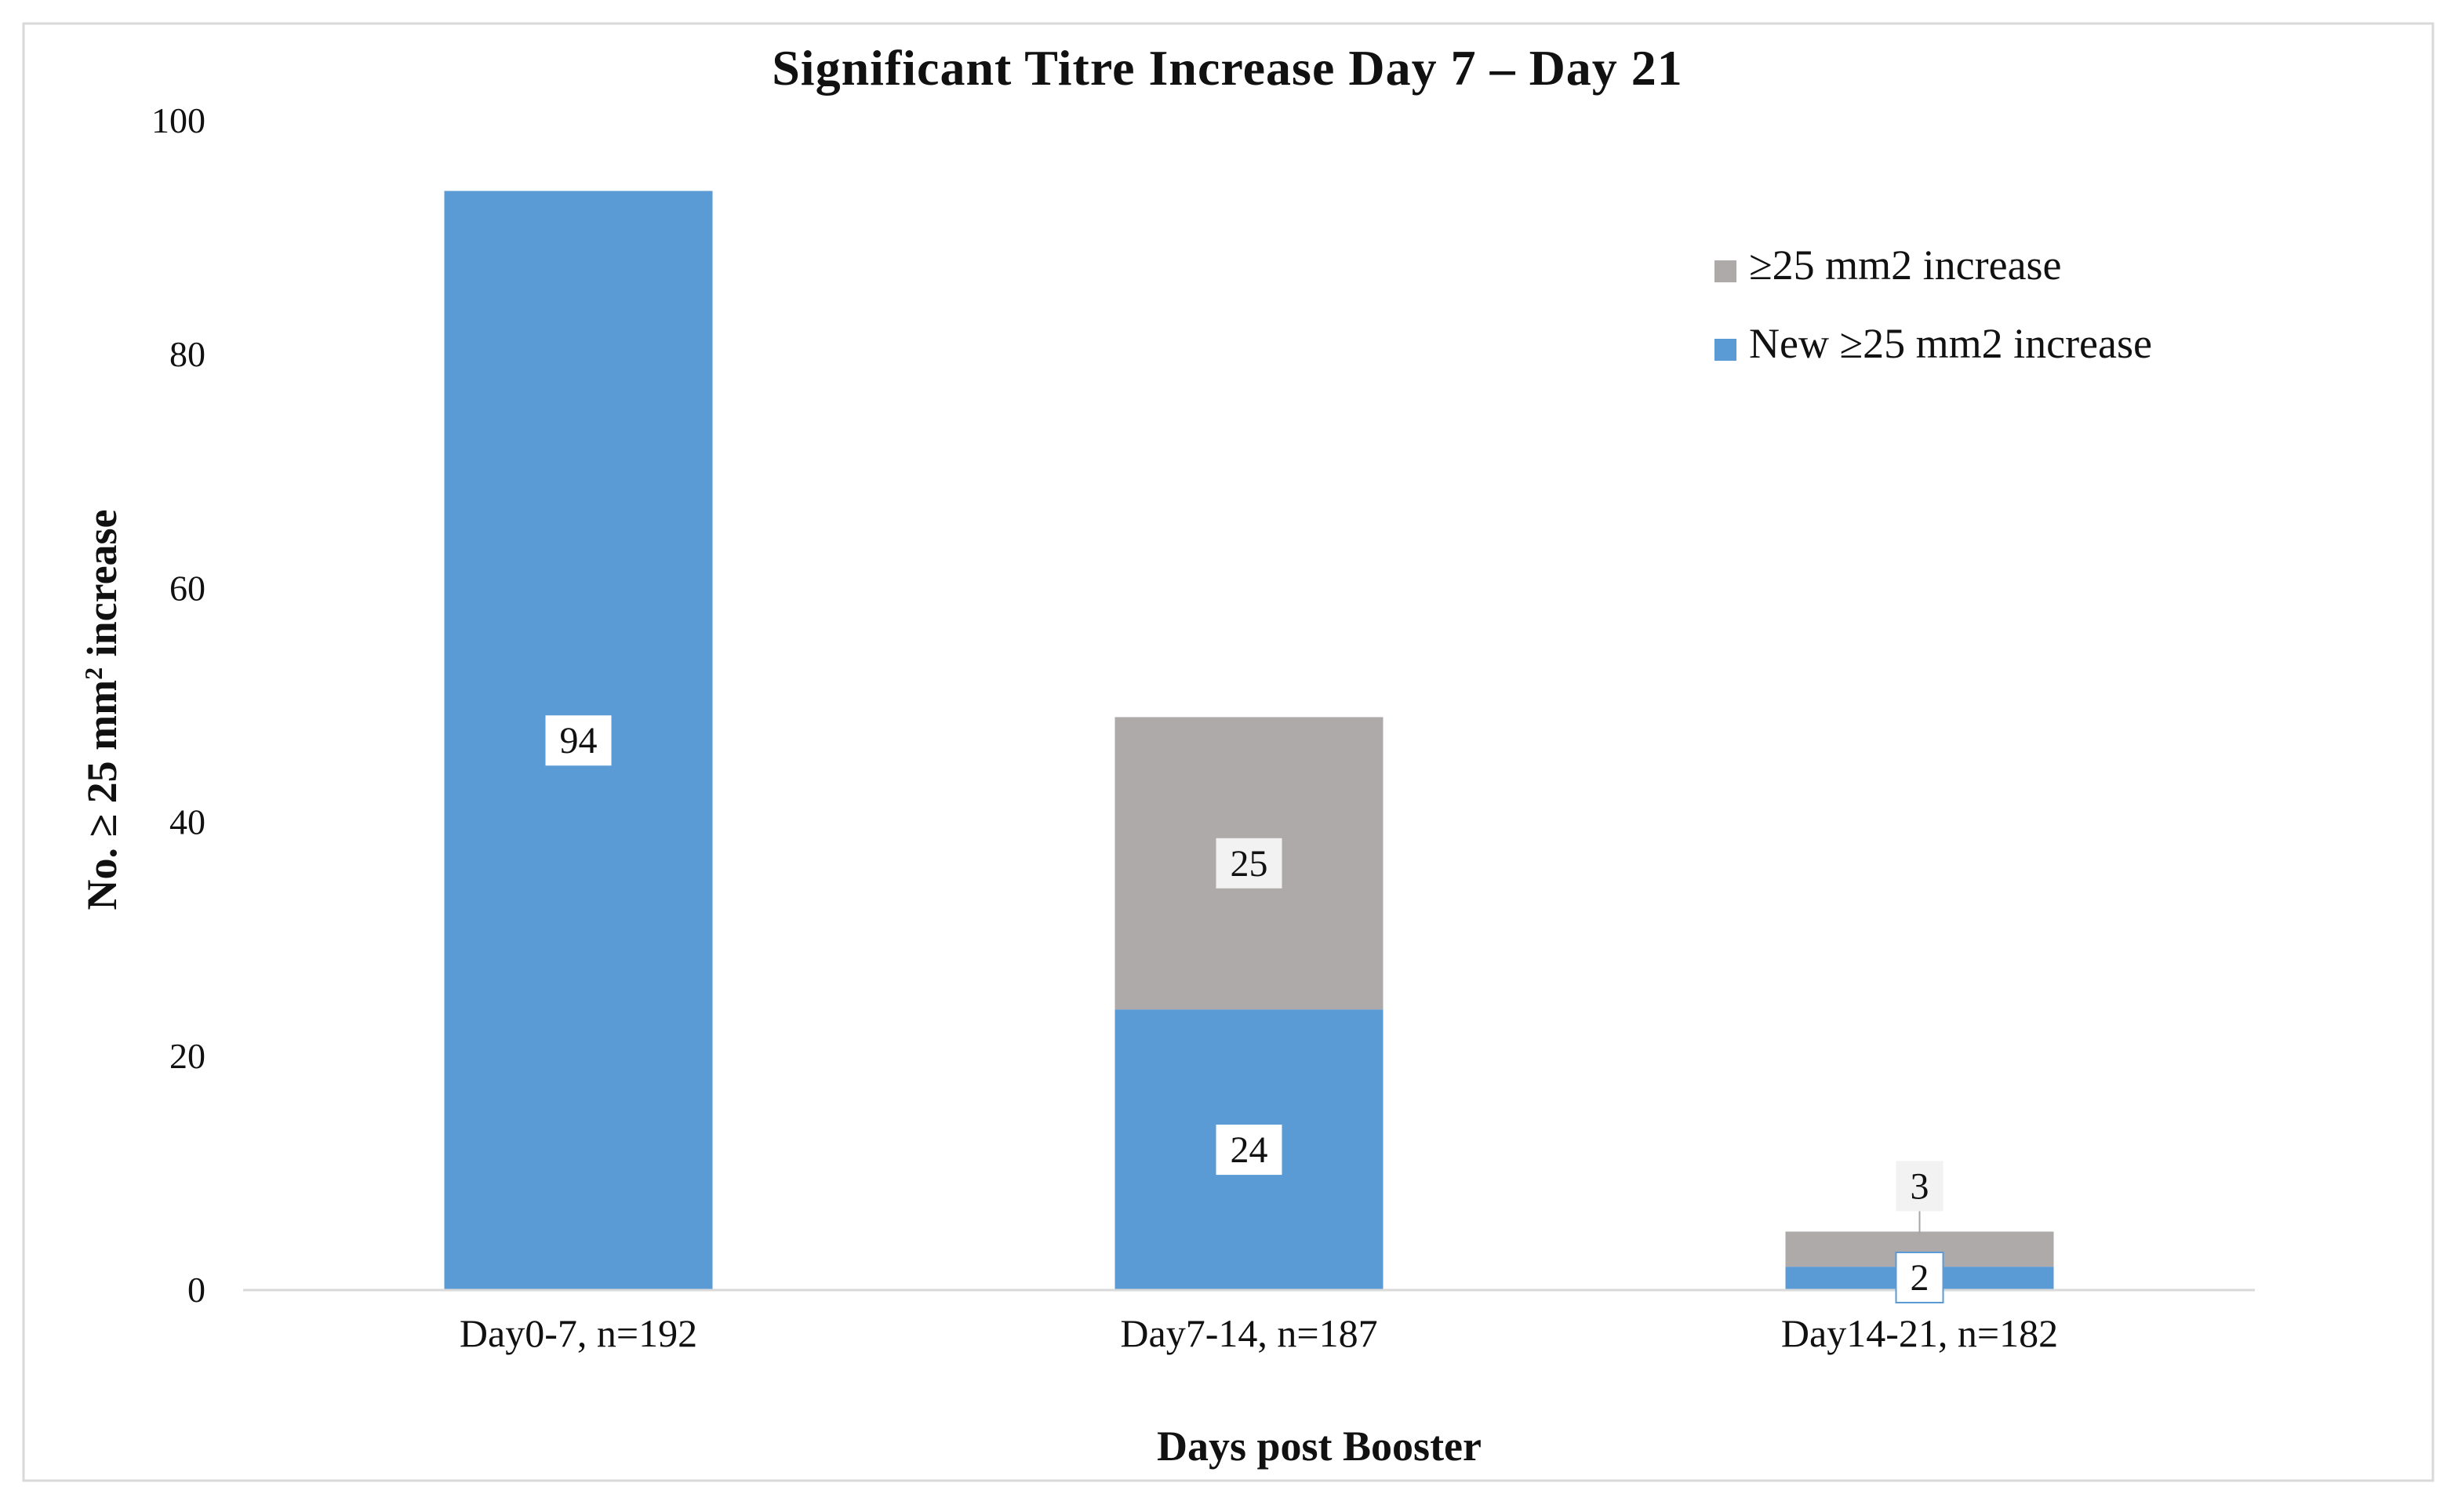 This screenshot has width=2458, height=1512. What do you see at coordinates (1920, 1333) in the screenshot?
I see `x-tick-label: Day14-21, n=182` at bounding box center [1920, 1333].